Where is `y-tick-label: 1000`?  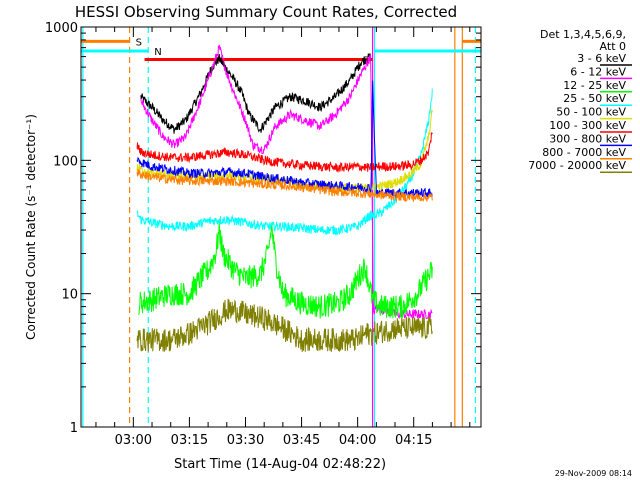
y-tick-label: 1000 is located at coordinates (61, 28).